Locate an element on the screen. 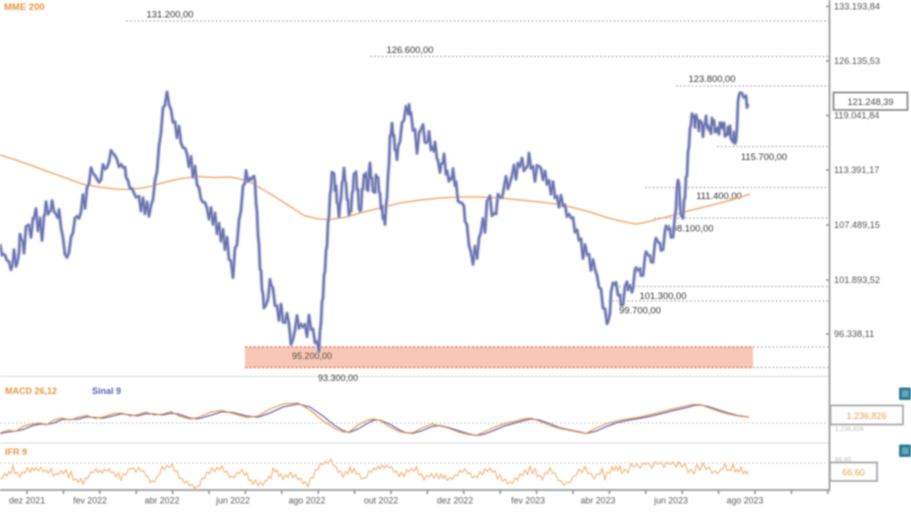 The height and width of the screenshot is (513, 911). svg-text: 99.700,00 is located at coordinates (640, 309).